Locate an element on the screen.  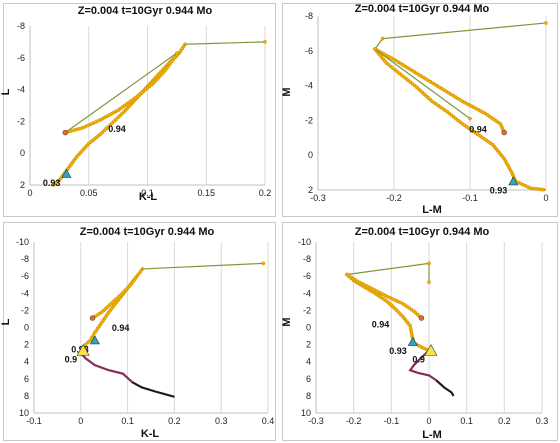
y-axis-label: L is located at coordinates (6, 321).